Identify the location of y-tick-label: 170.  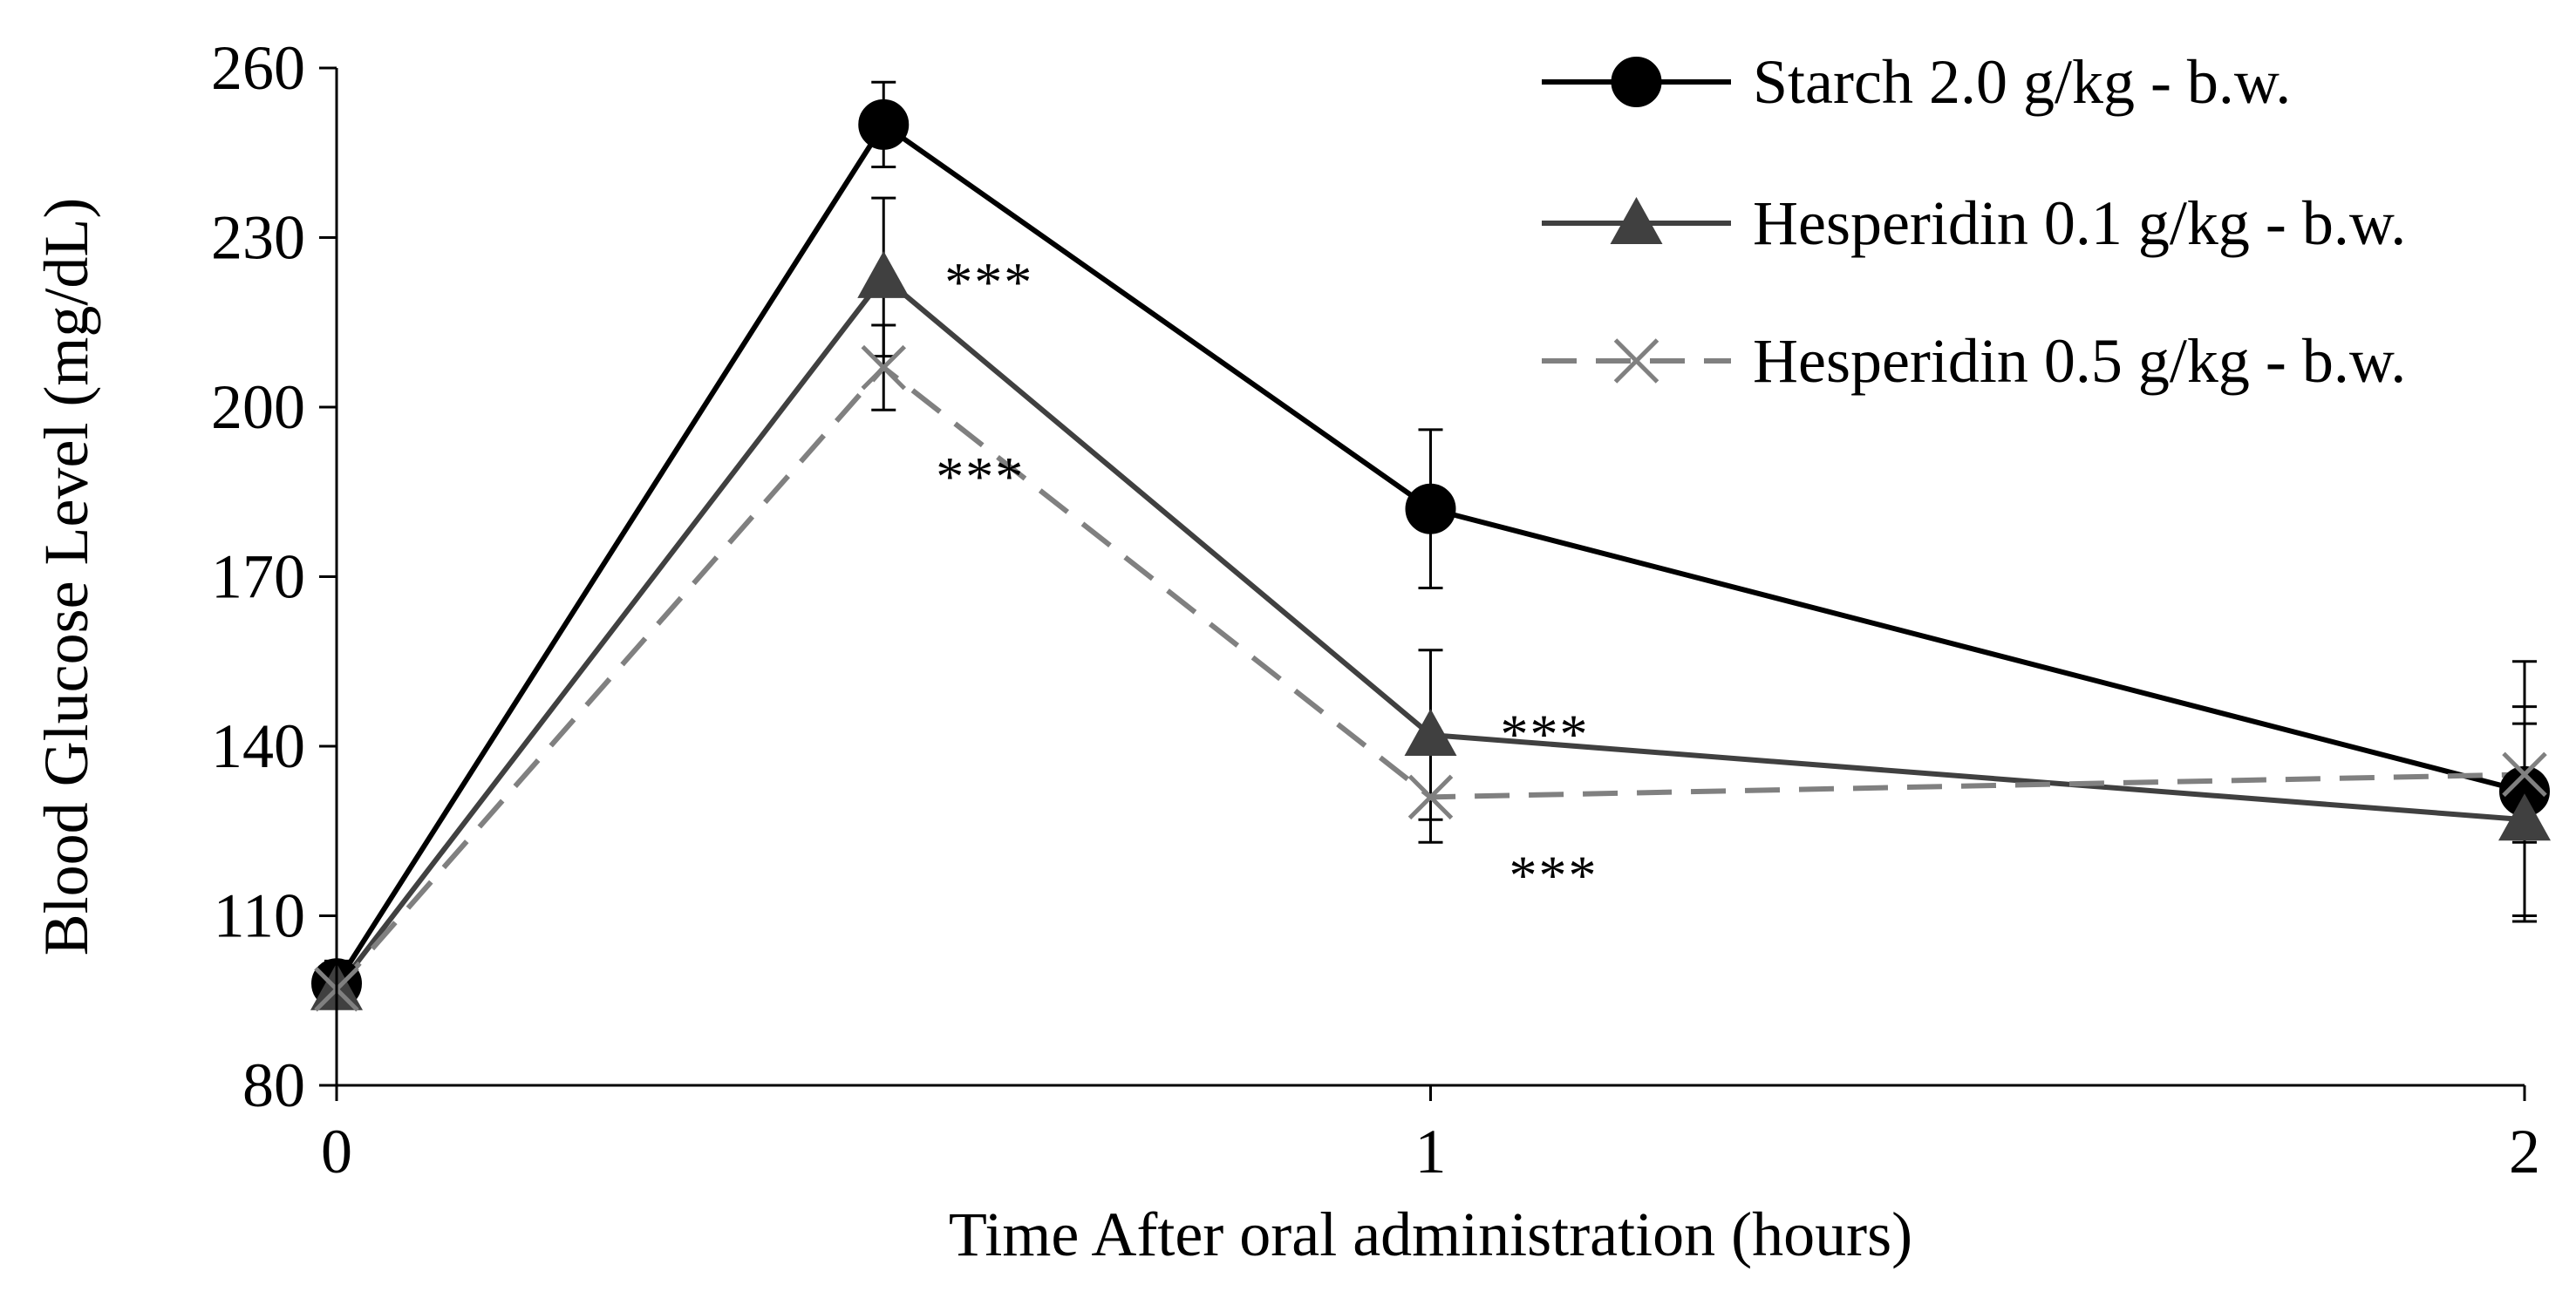
(258, 577).